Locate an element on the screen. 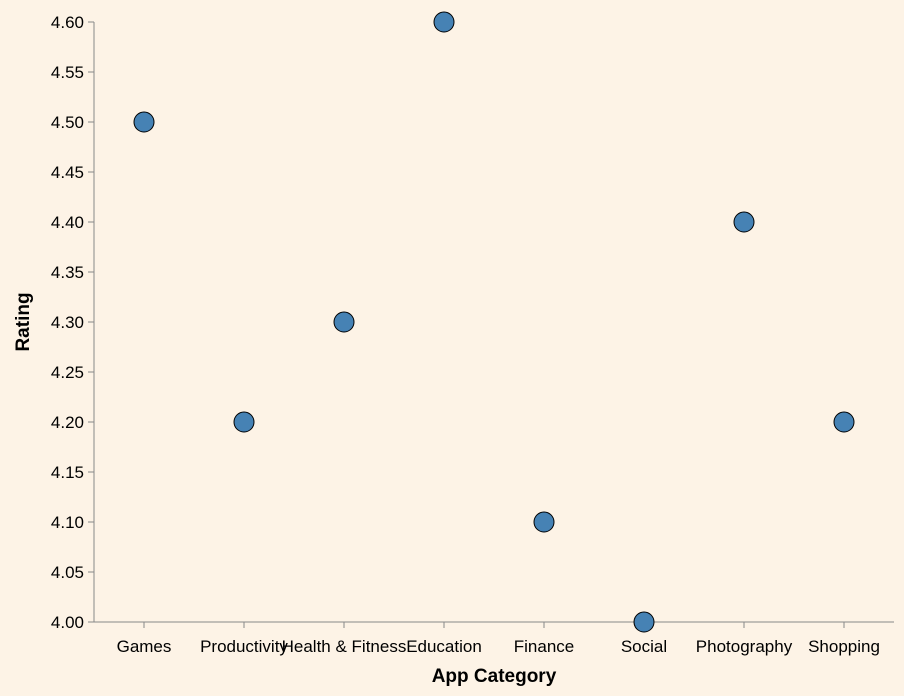 The width and height of the screenshot is (904, 696). y-tick-label: 4.10 is located at coordinates (67, 522).